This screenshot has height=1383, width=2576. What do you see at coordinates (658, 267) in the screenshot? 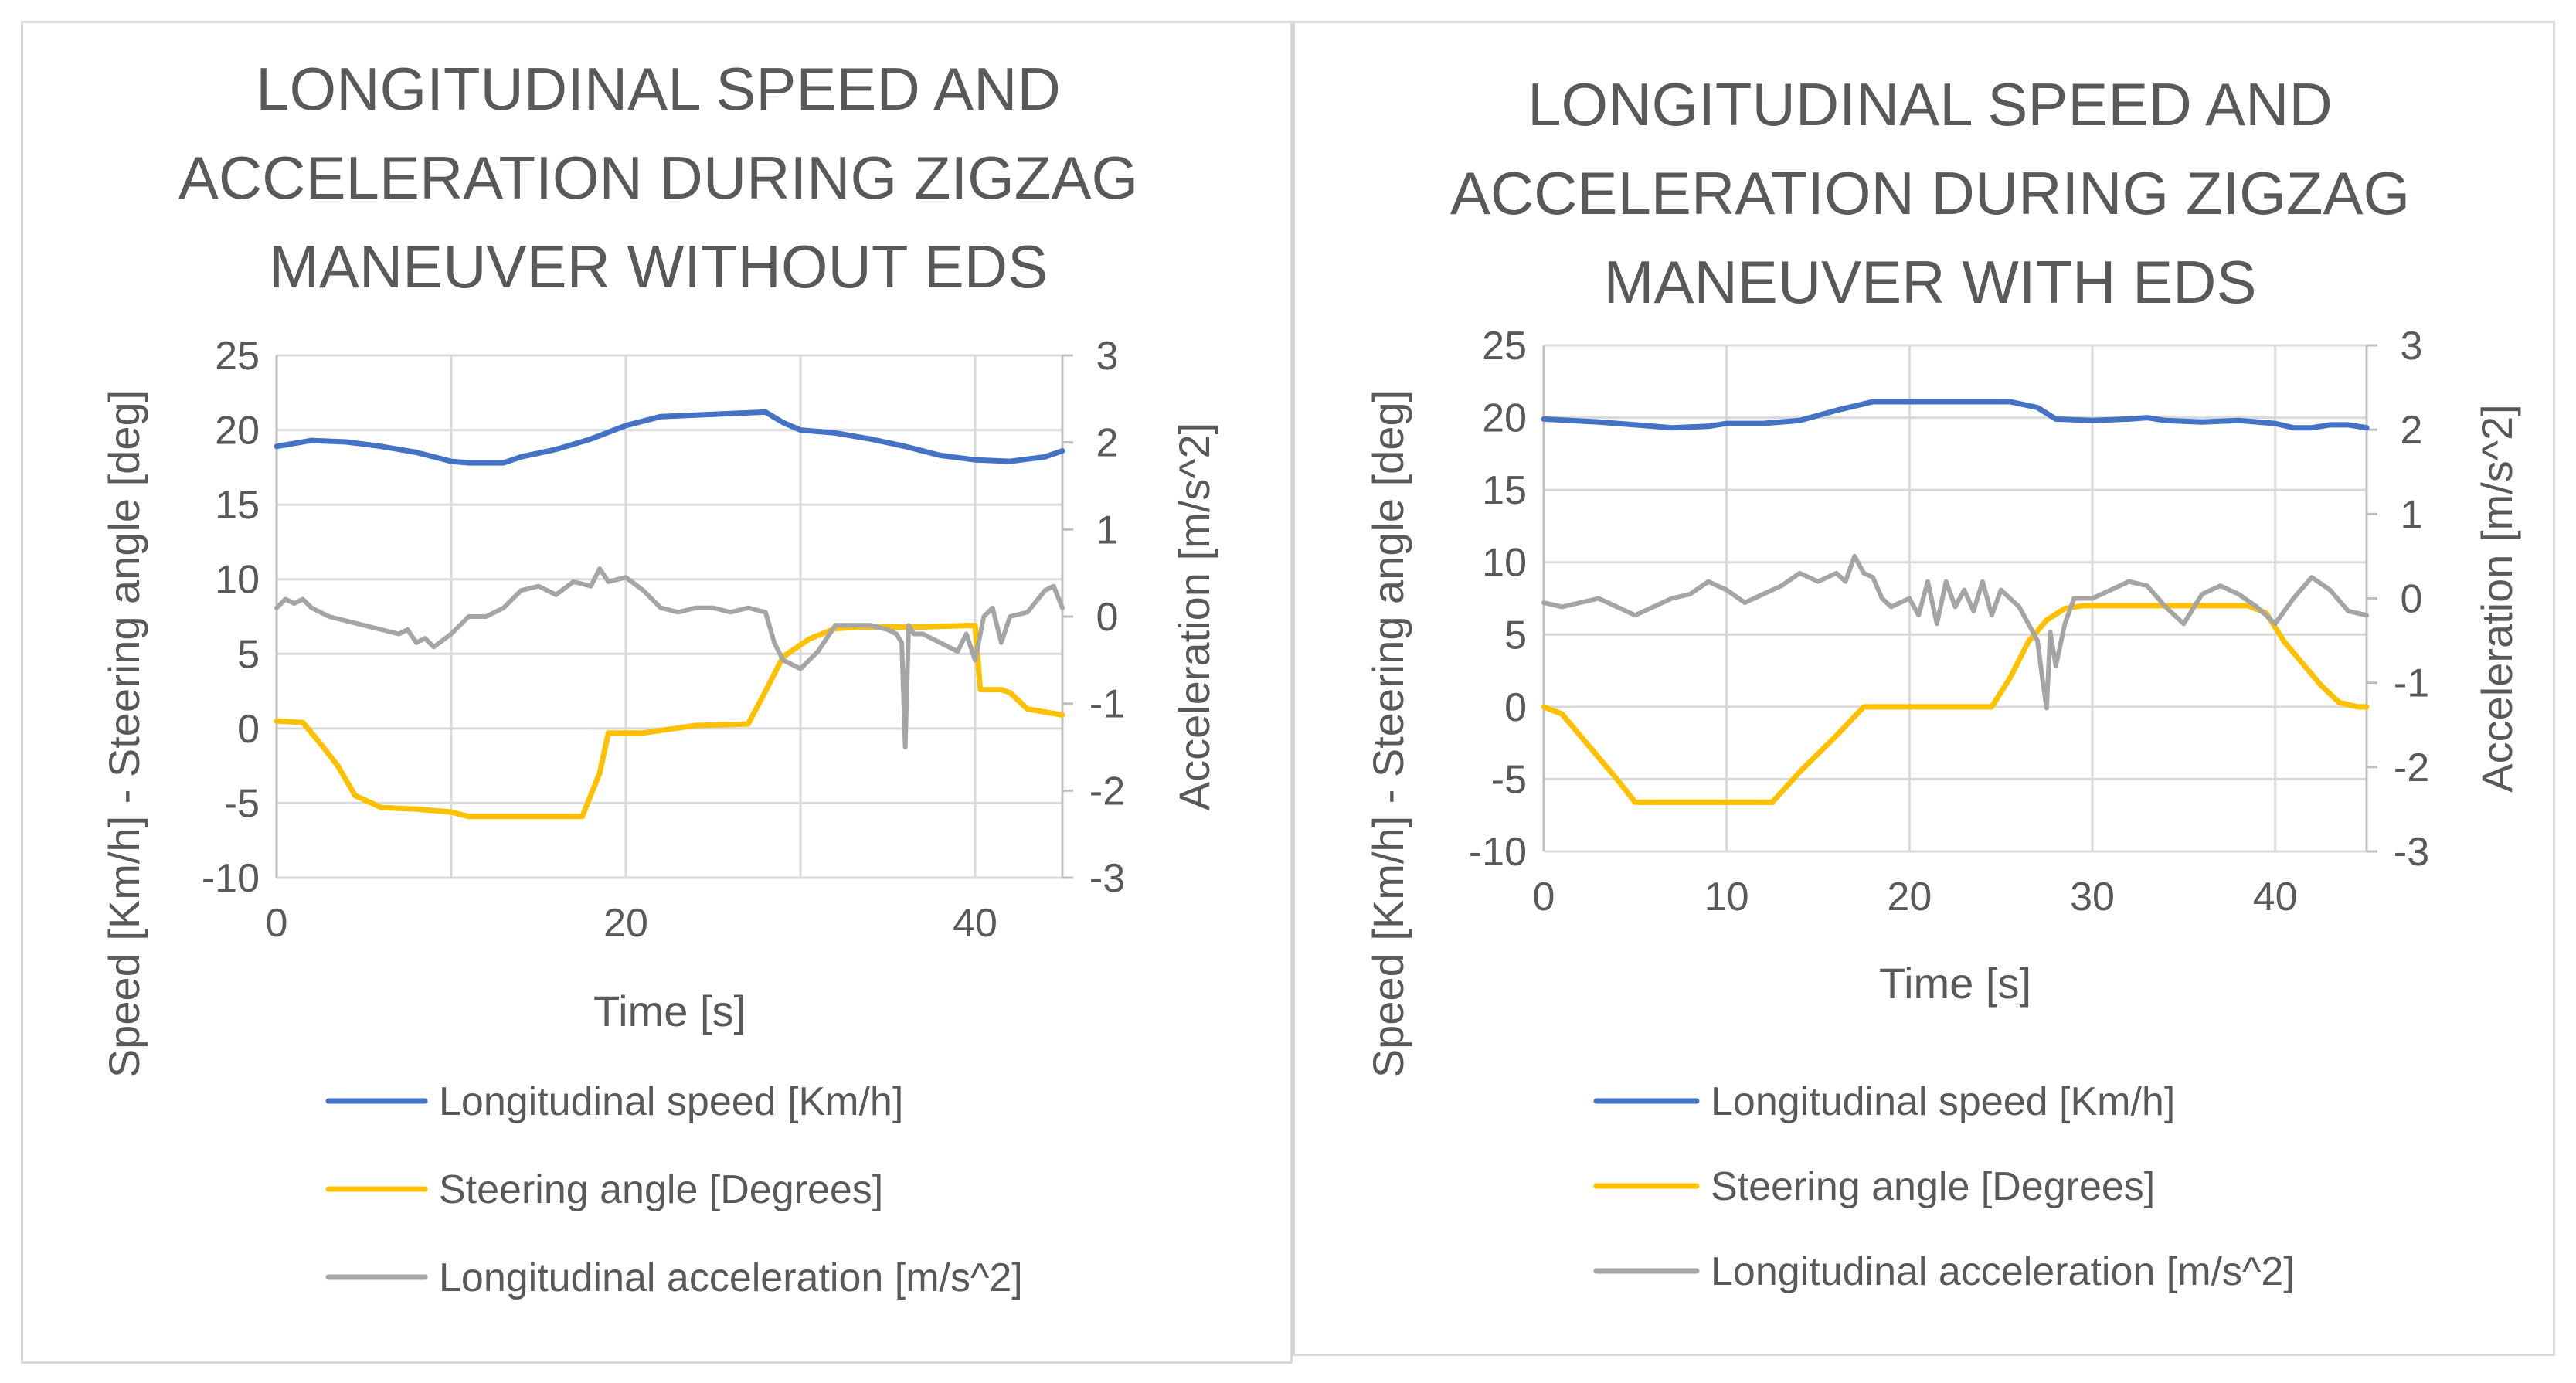
I see `chart-title-line: MANEUVER WITHOUT EDS` at bounding box center [658, 267].